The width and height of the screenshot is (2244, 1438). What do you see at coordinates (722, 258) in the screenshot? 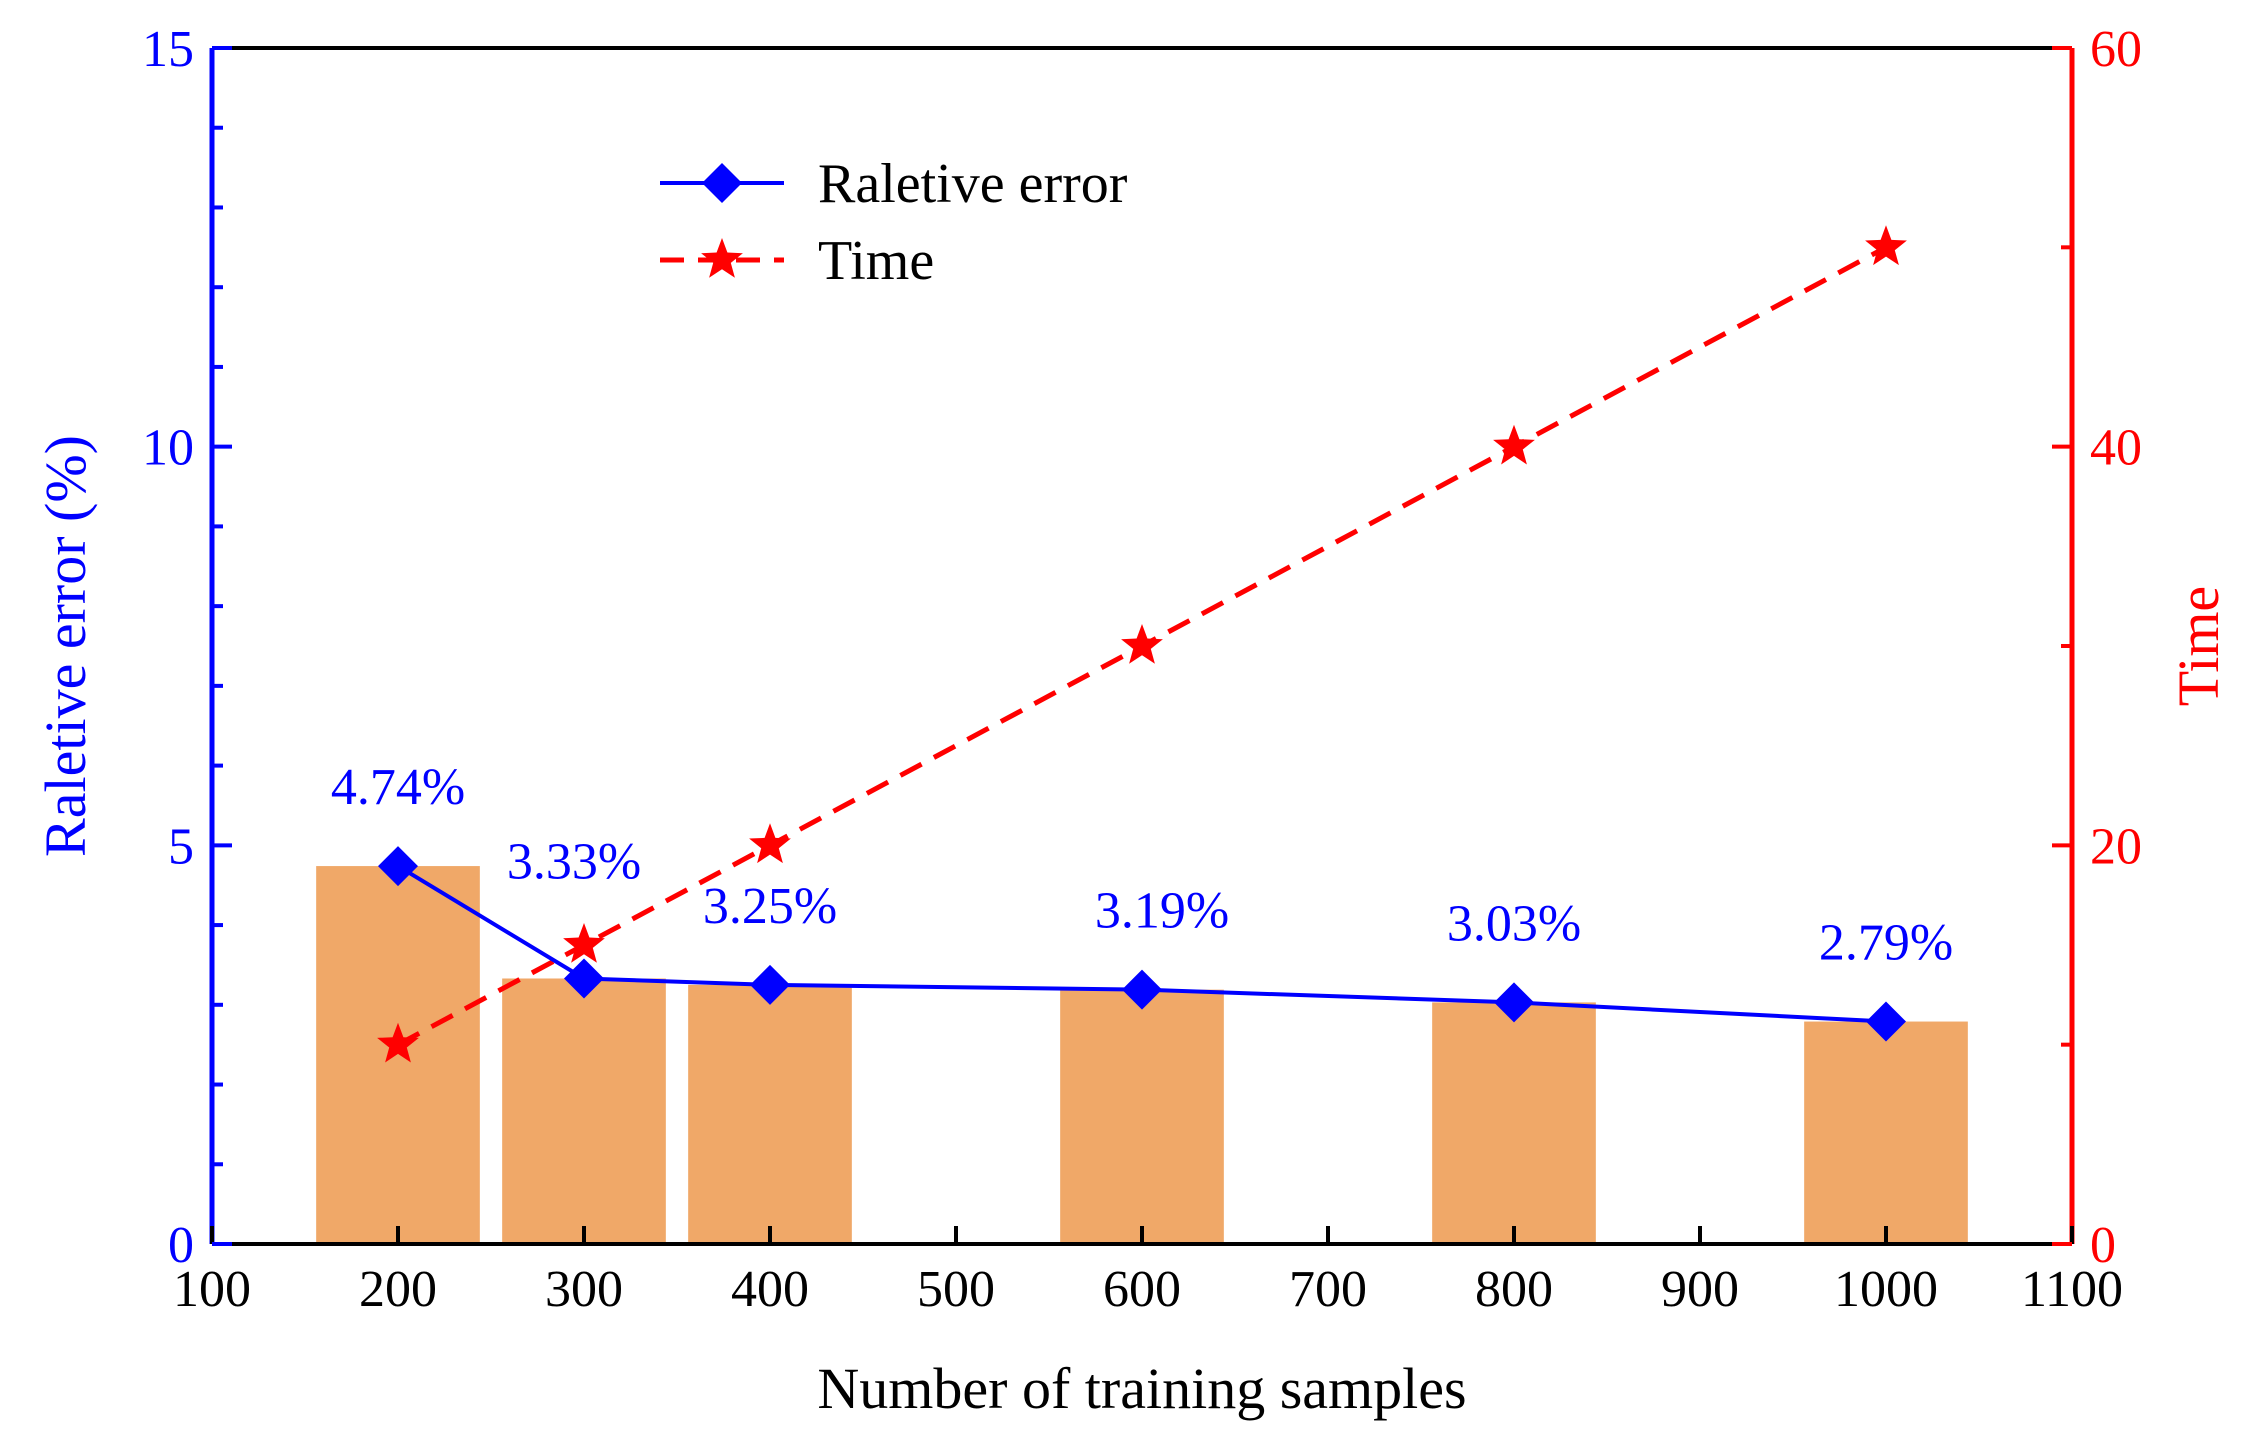
I see `legend-time-marker` at bounding box center [722, 258].